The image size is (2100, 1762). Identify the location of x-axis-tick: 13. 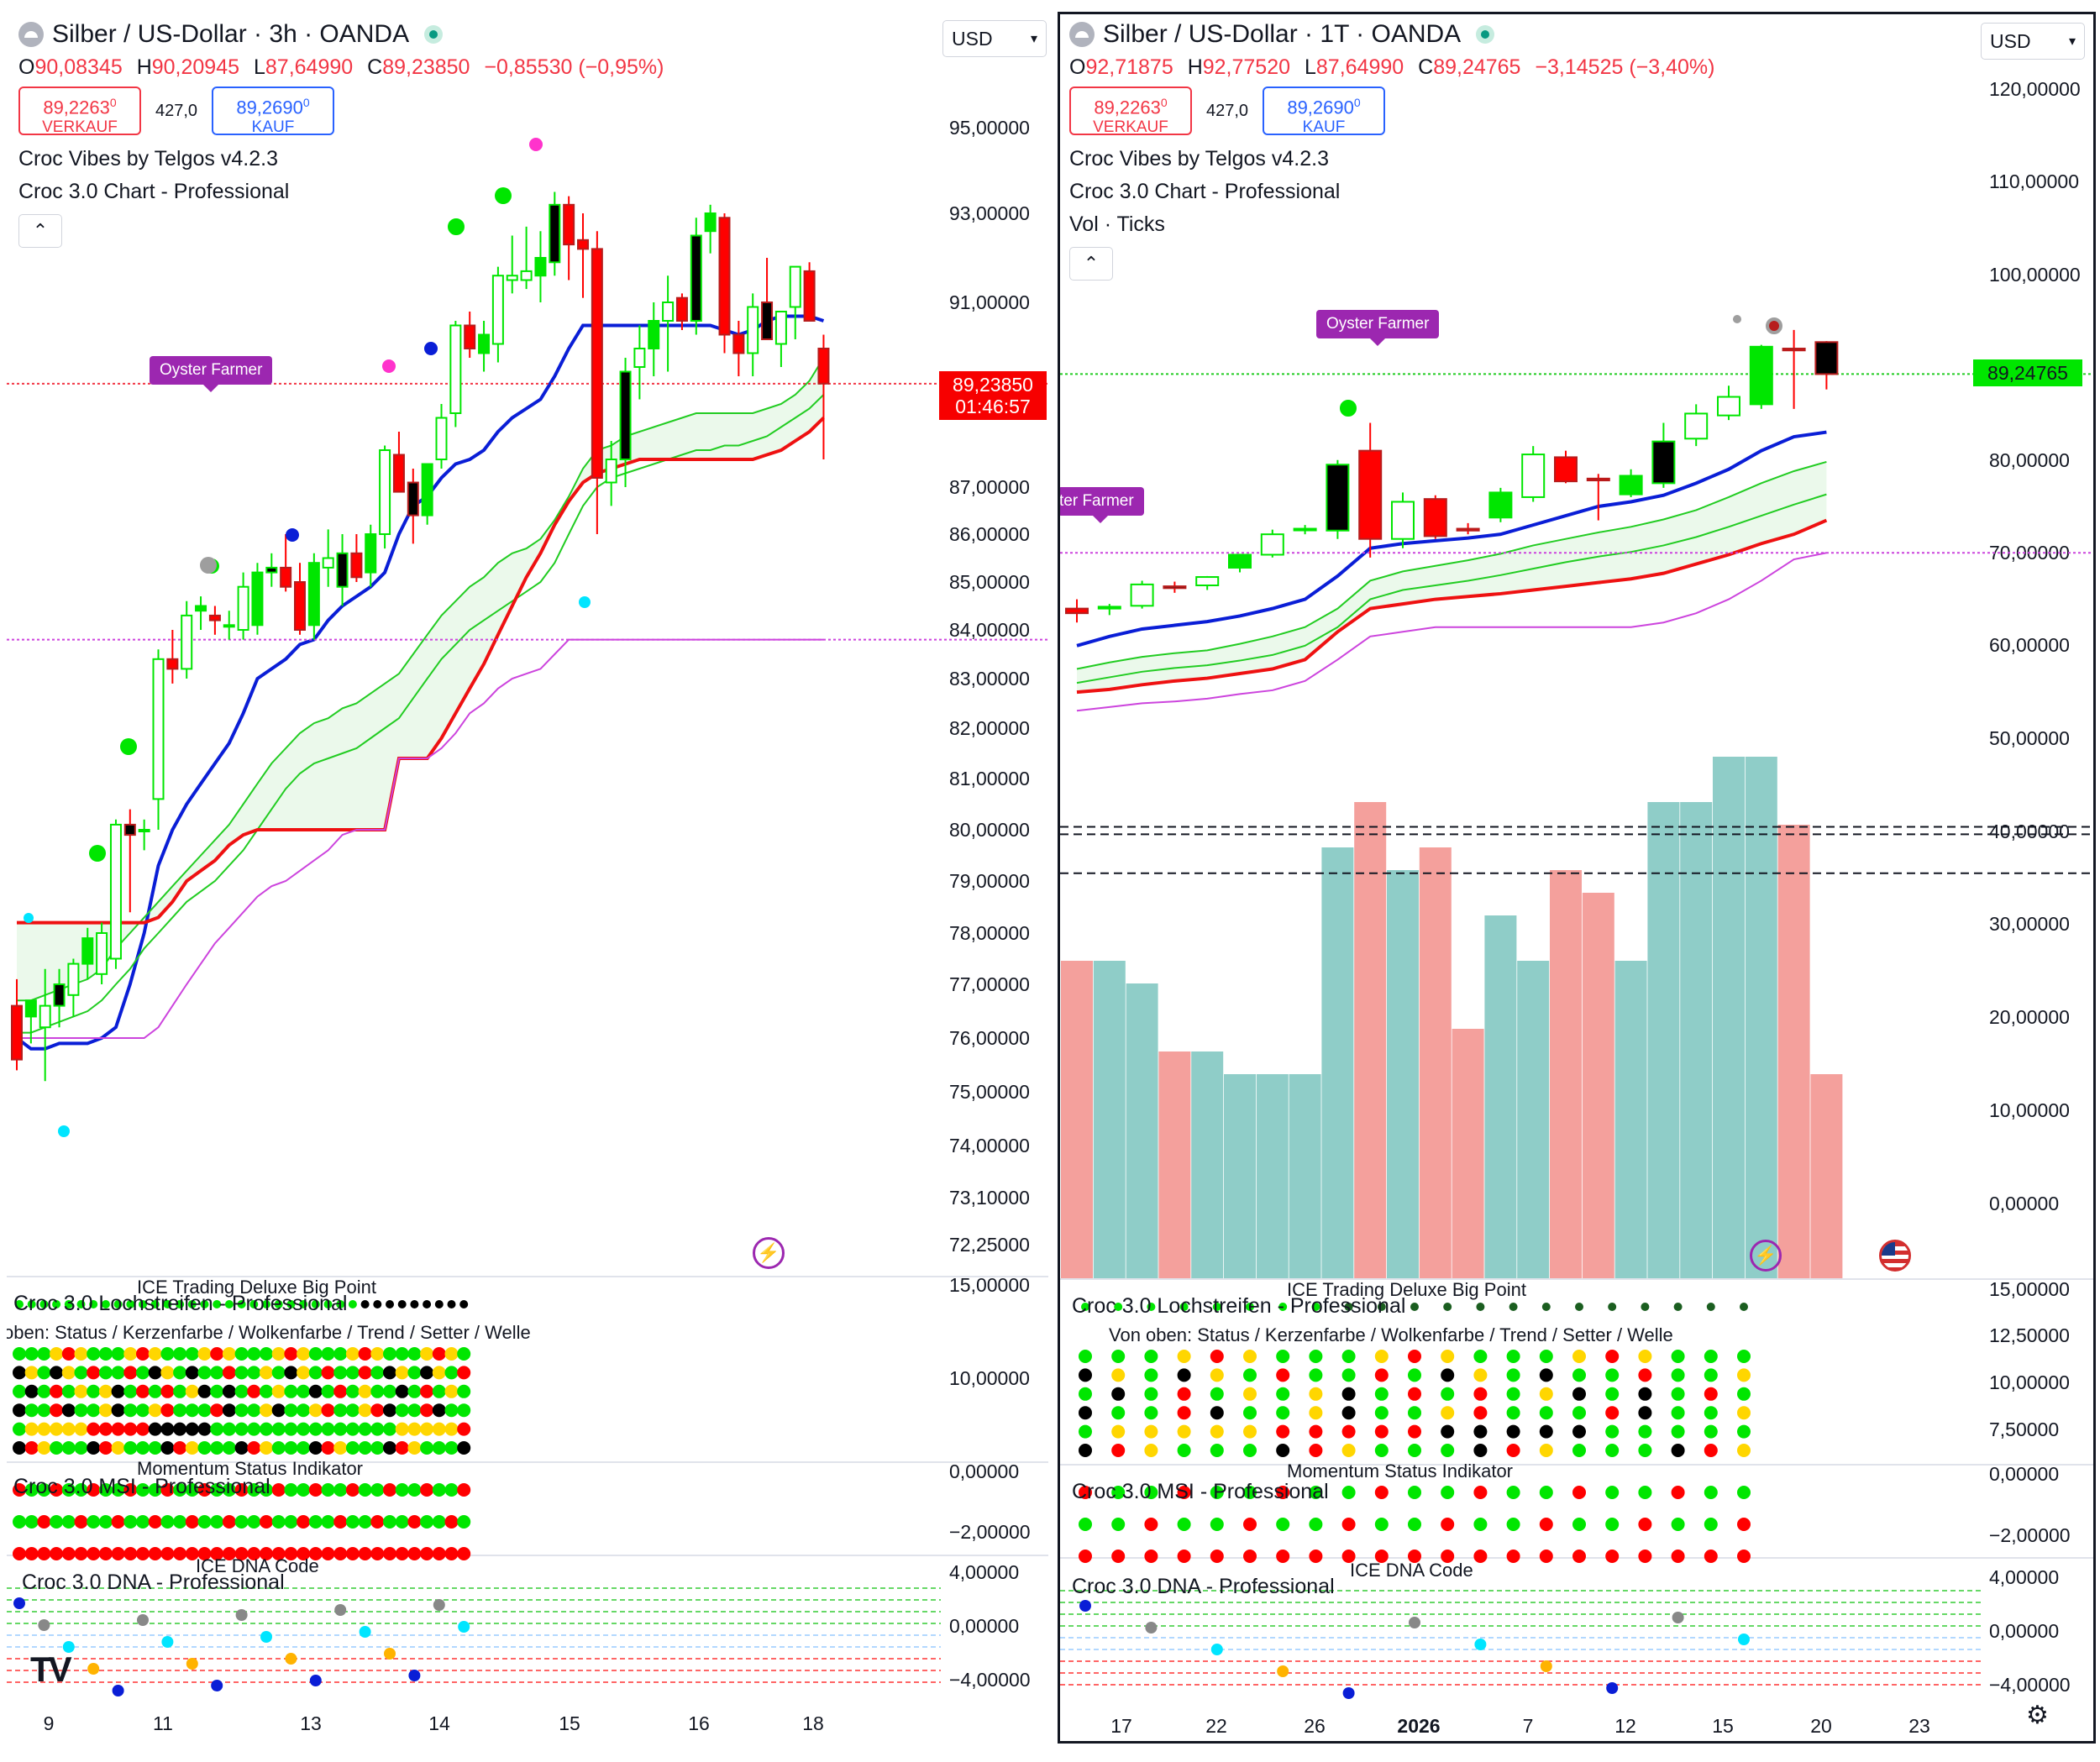
(311, 1723).